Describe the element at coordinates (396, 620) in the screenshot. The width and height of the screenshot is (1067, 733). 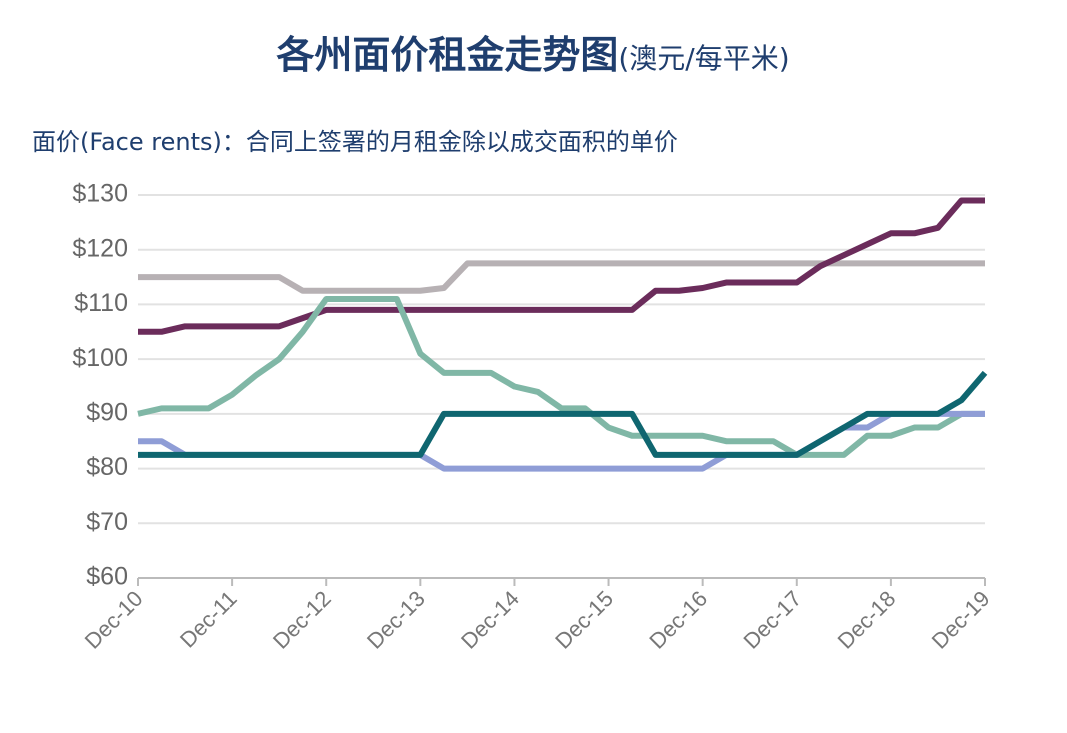
I see `x-tick-label: Dec-13` at that location.